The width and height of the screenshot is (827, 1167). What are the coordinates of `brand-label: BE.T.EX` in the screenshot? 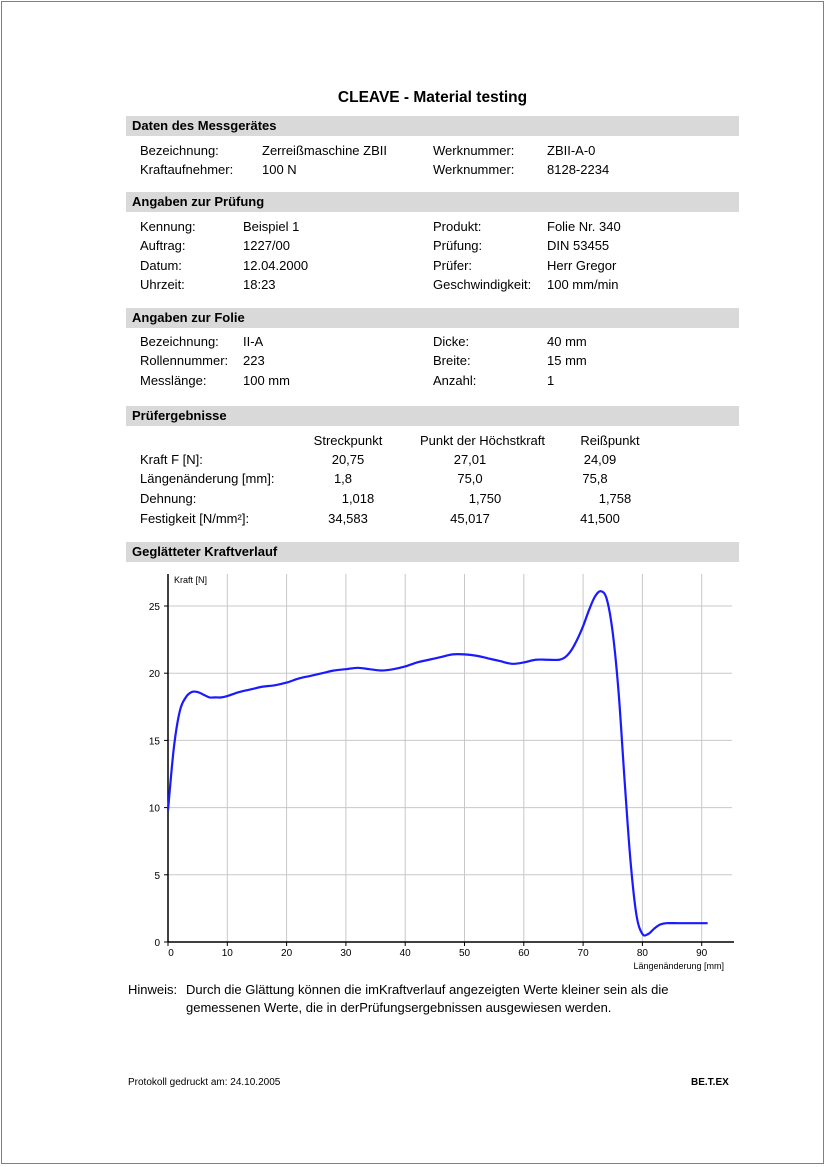 It's located at (710, 1082).